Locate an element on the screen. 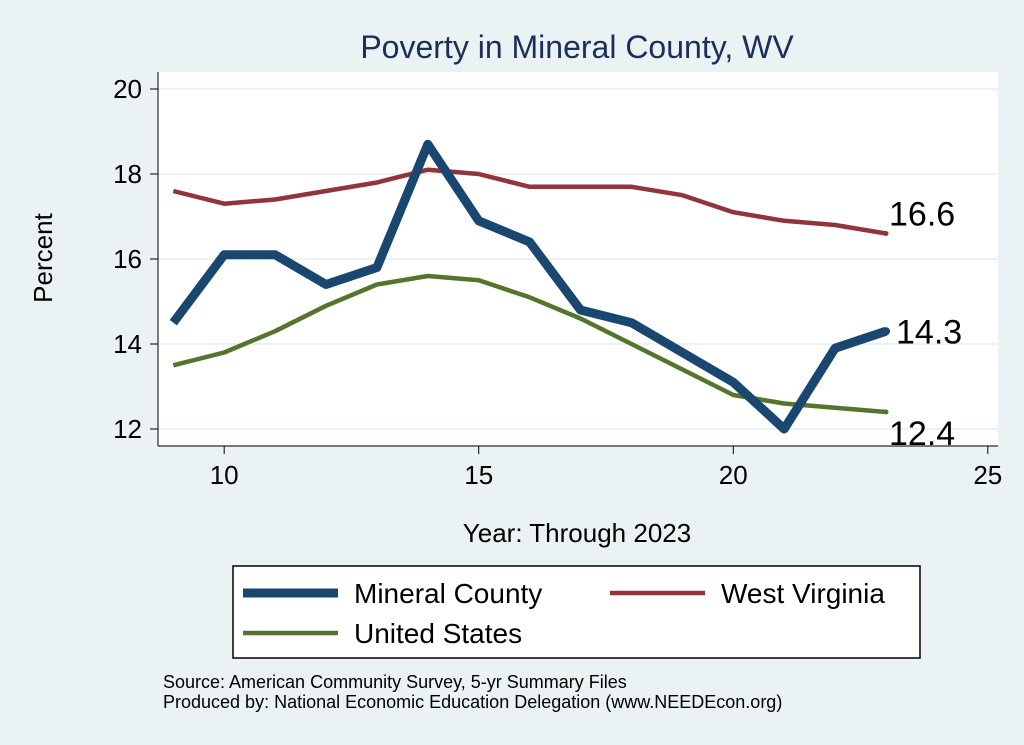  y-tick-label: 14 is located at coordinates (127, 344).